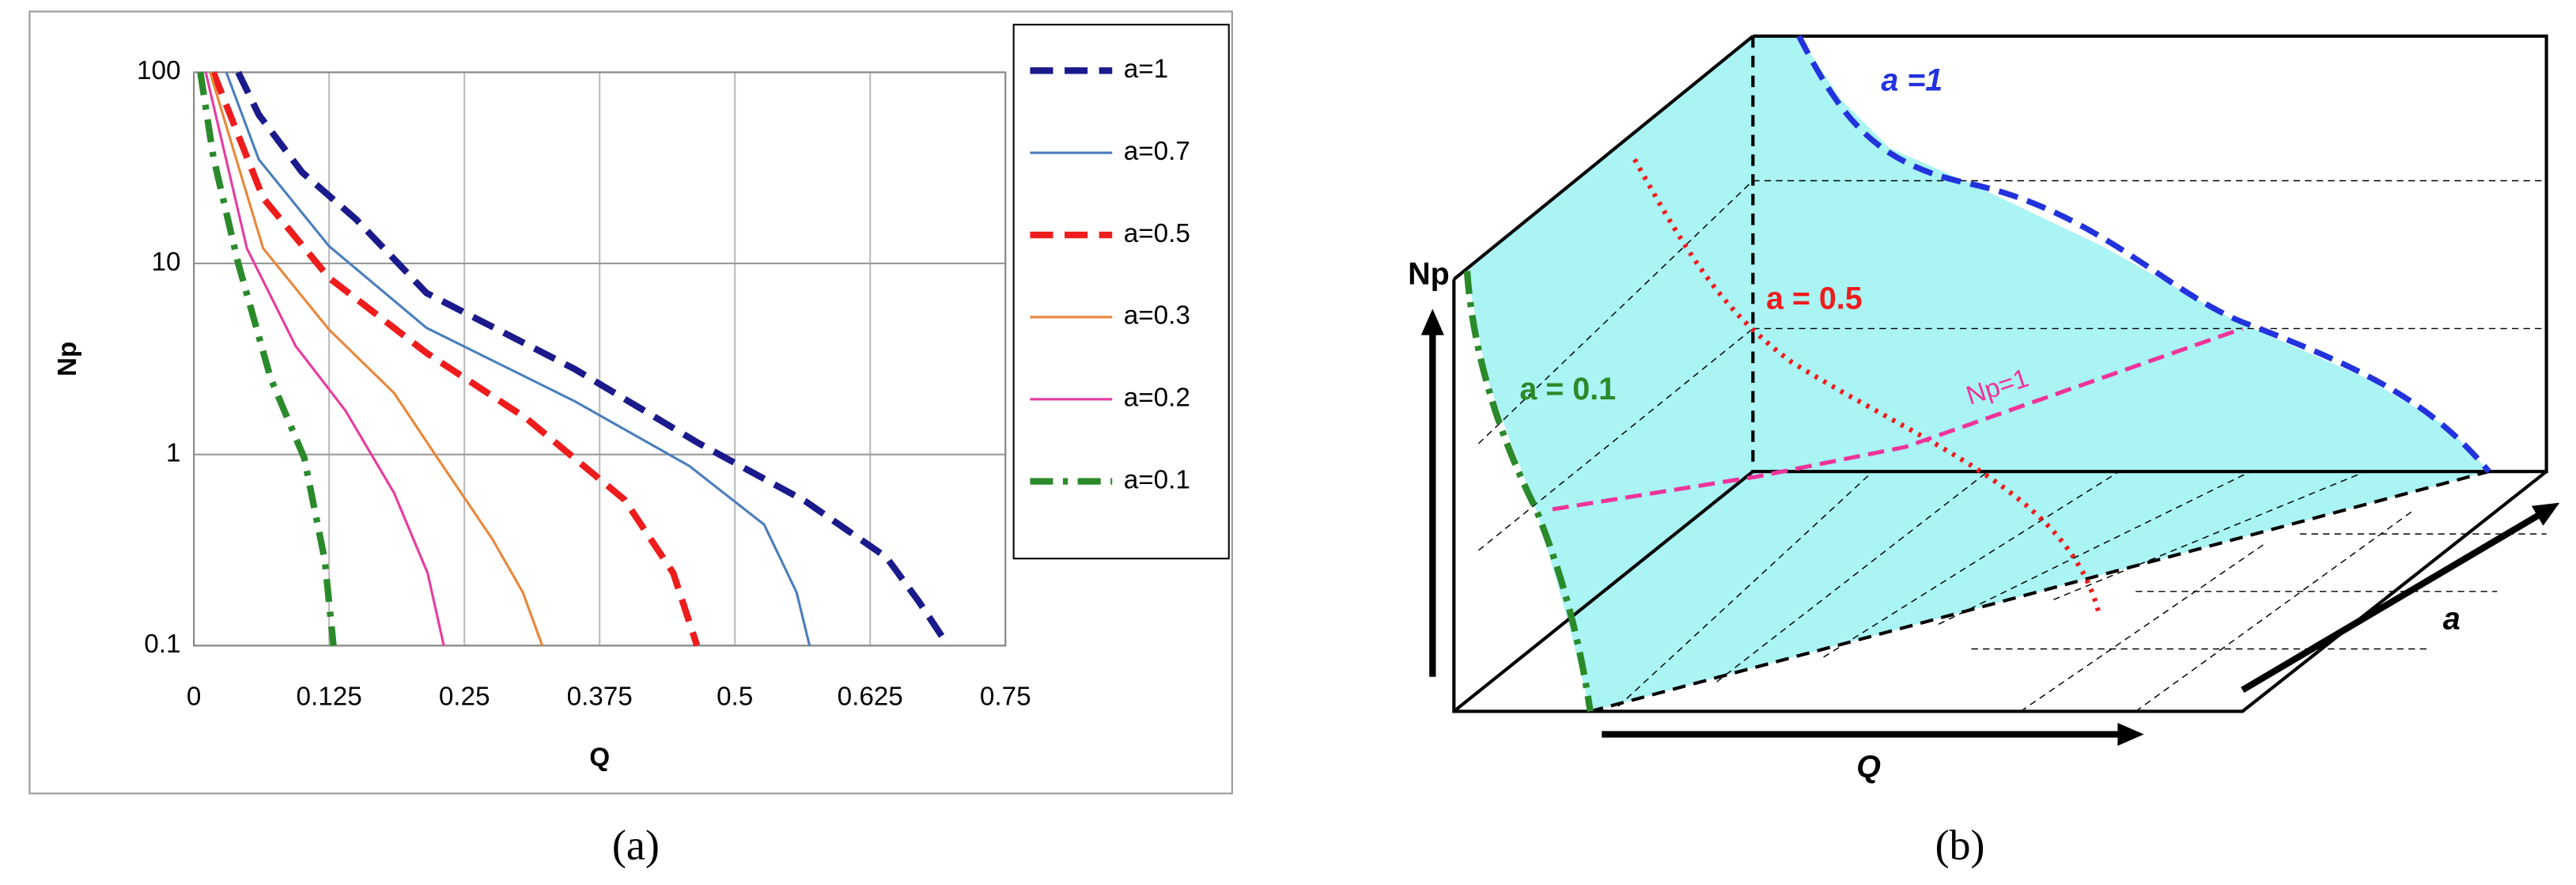 The image size is (2576, 885). I want to click on legend-label: a=0.7, so click(1157, 151).